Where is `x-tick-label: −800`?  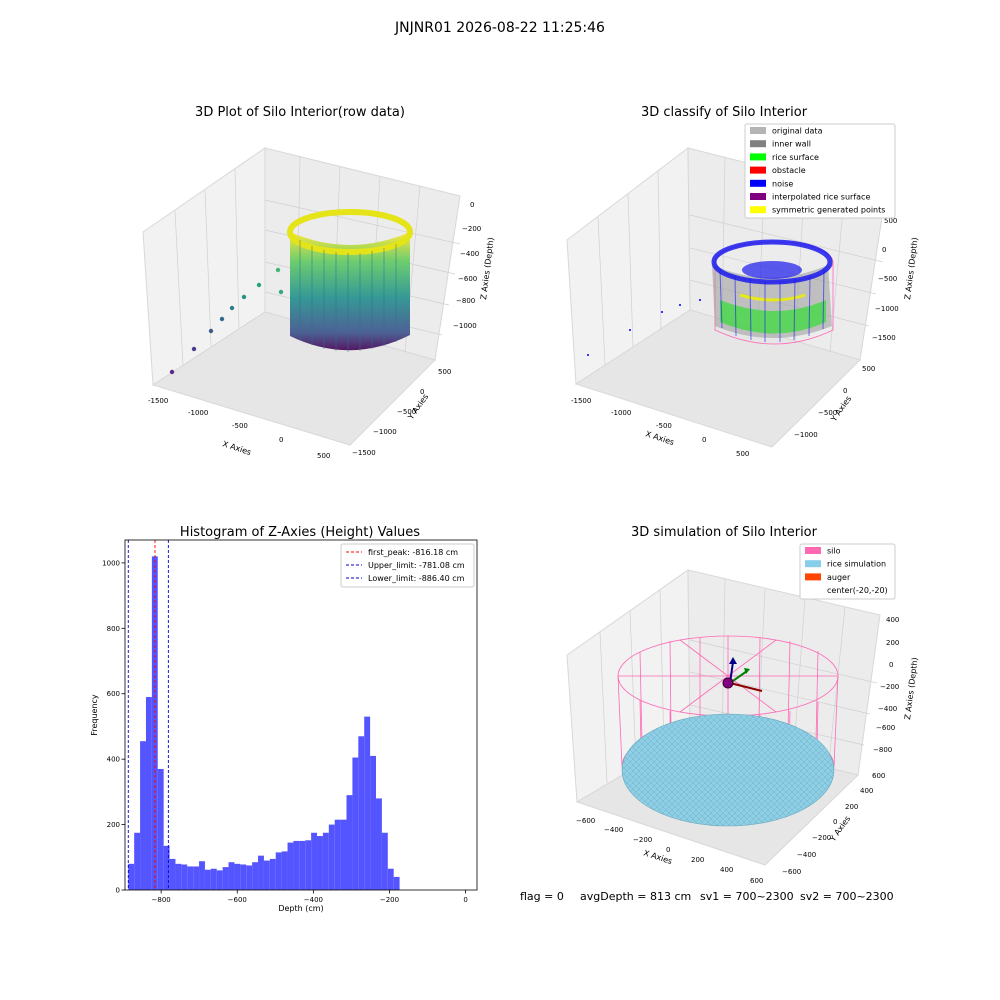 x-tick-label: −800 is located at coordinates (161, 900).